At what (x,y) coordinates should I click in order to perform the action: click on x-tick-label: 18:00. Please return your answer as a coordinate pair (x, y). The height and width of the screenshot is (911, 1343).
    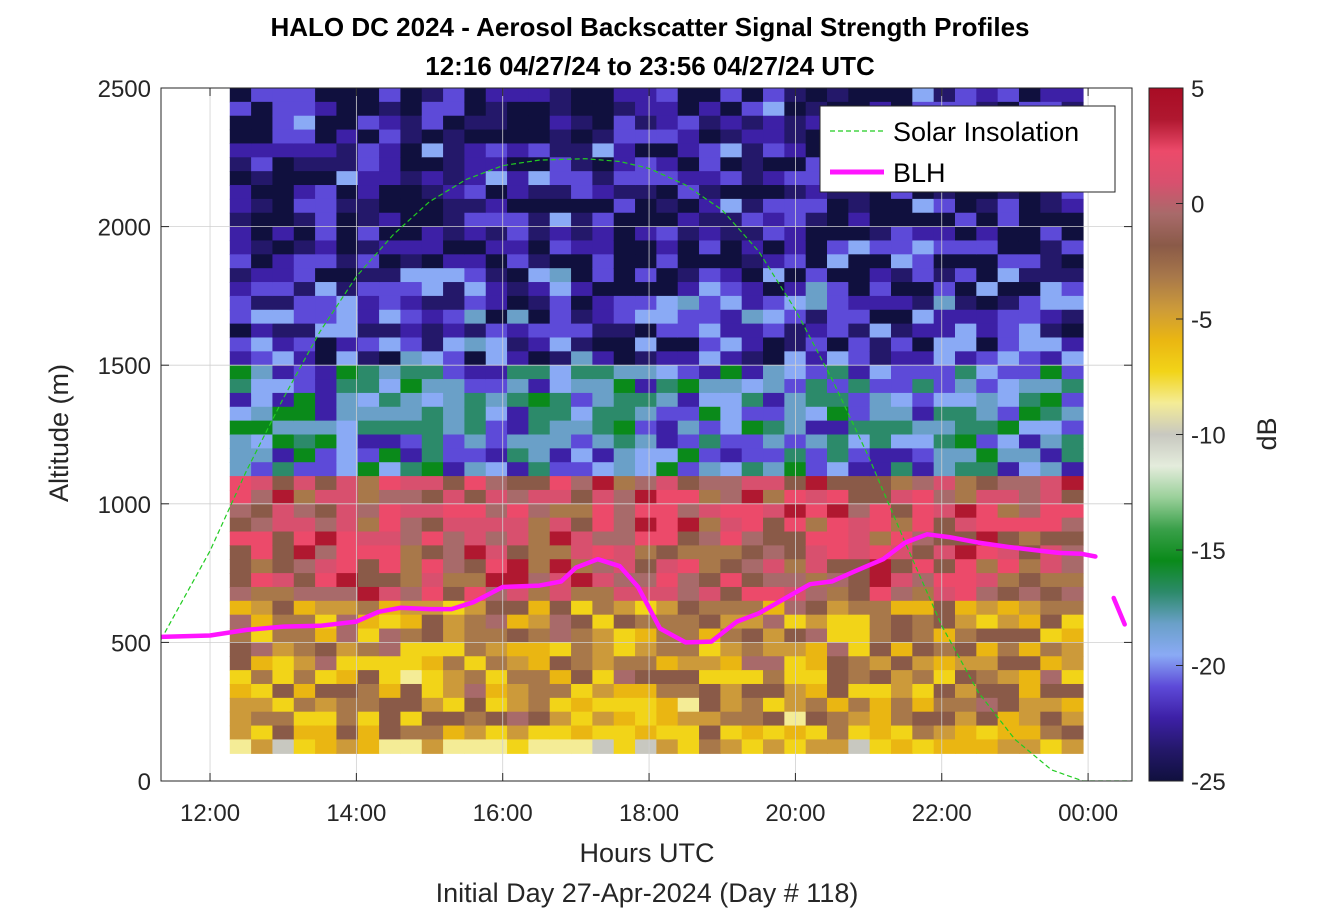
    Looking at the image, I should click on (649, 813).